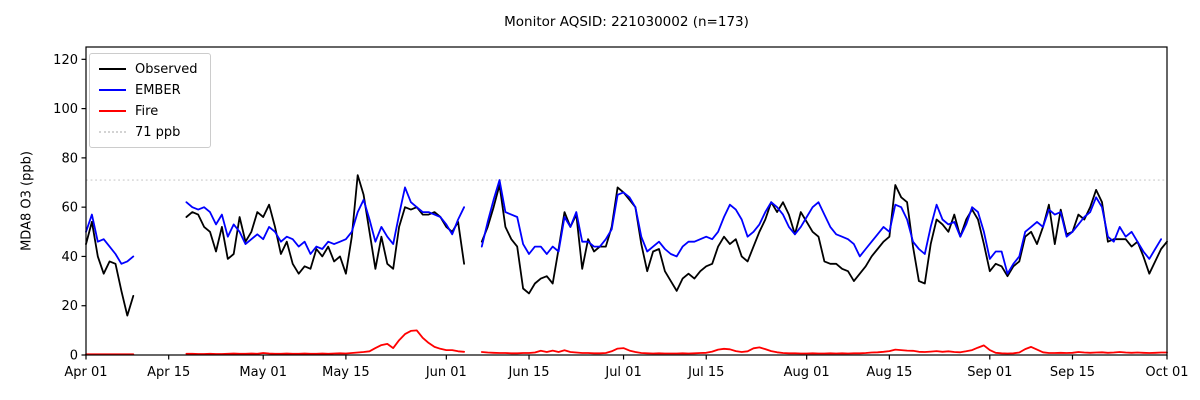 The width and height of the screenshot is (1200, 400). I want to click on legend: Observed EMBER Fire 71 ppb, so click(150, 100).